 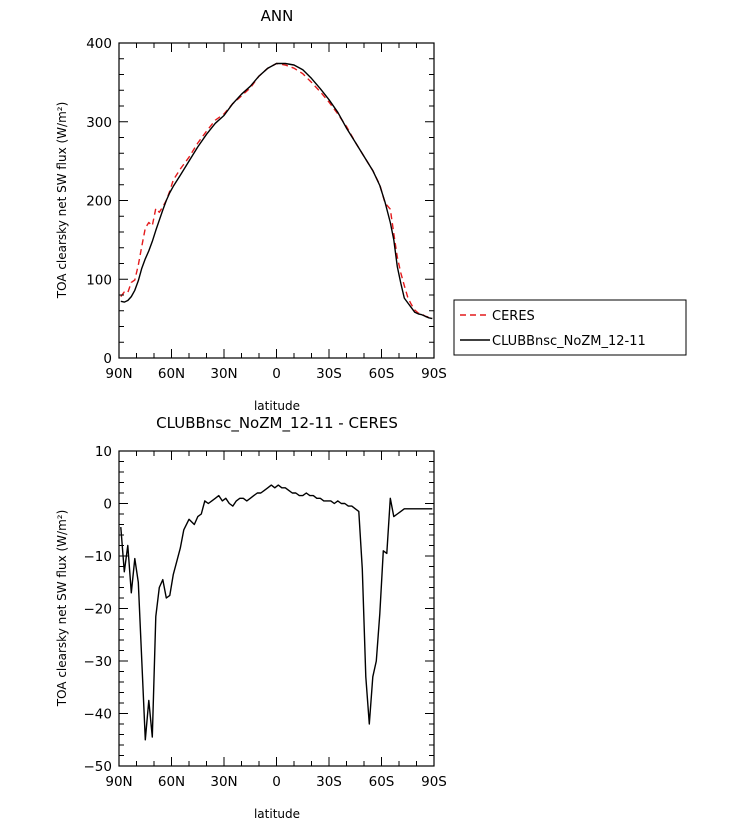 I want to click on y-tick-label: 400, so click(x=99, y=44).